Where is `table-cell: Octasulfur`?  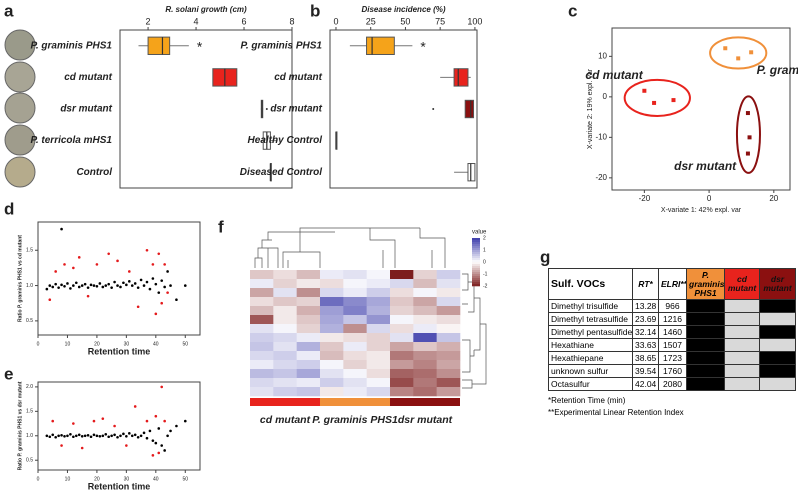 table-cell: Octasulfur is located at coordinates (590, 384).